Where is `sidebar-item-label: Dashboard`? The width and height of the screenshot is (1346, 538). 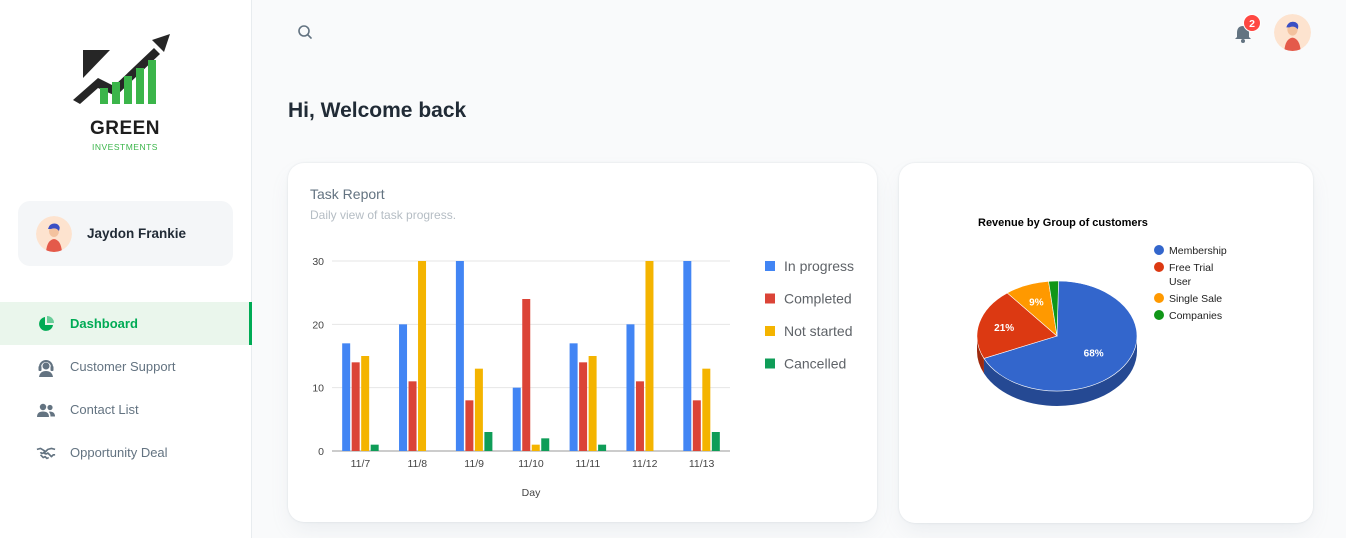
sidebar-item-label: Dashboard is located at coordinates (104, 323).